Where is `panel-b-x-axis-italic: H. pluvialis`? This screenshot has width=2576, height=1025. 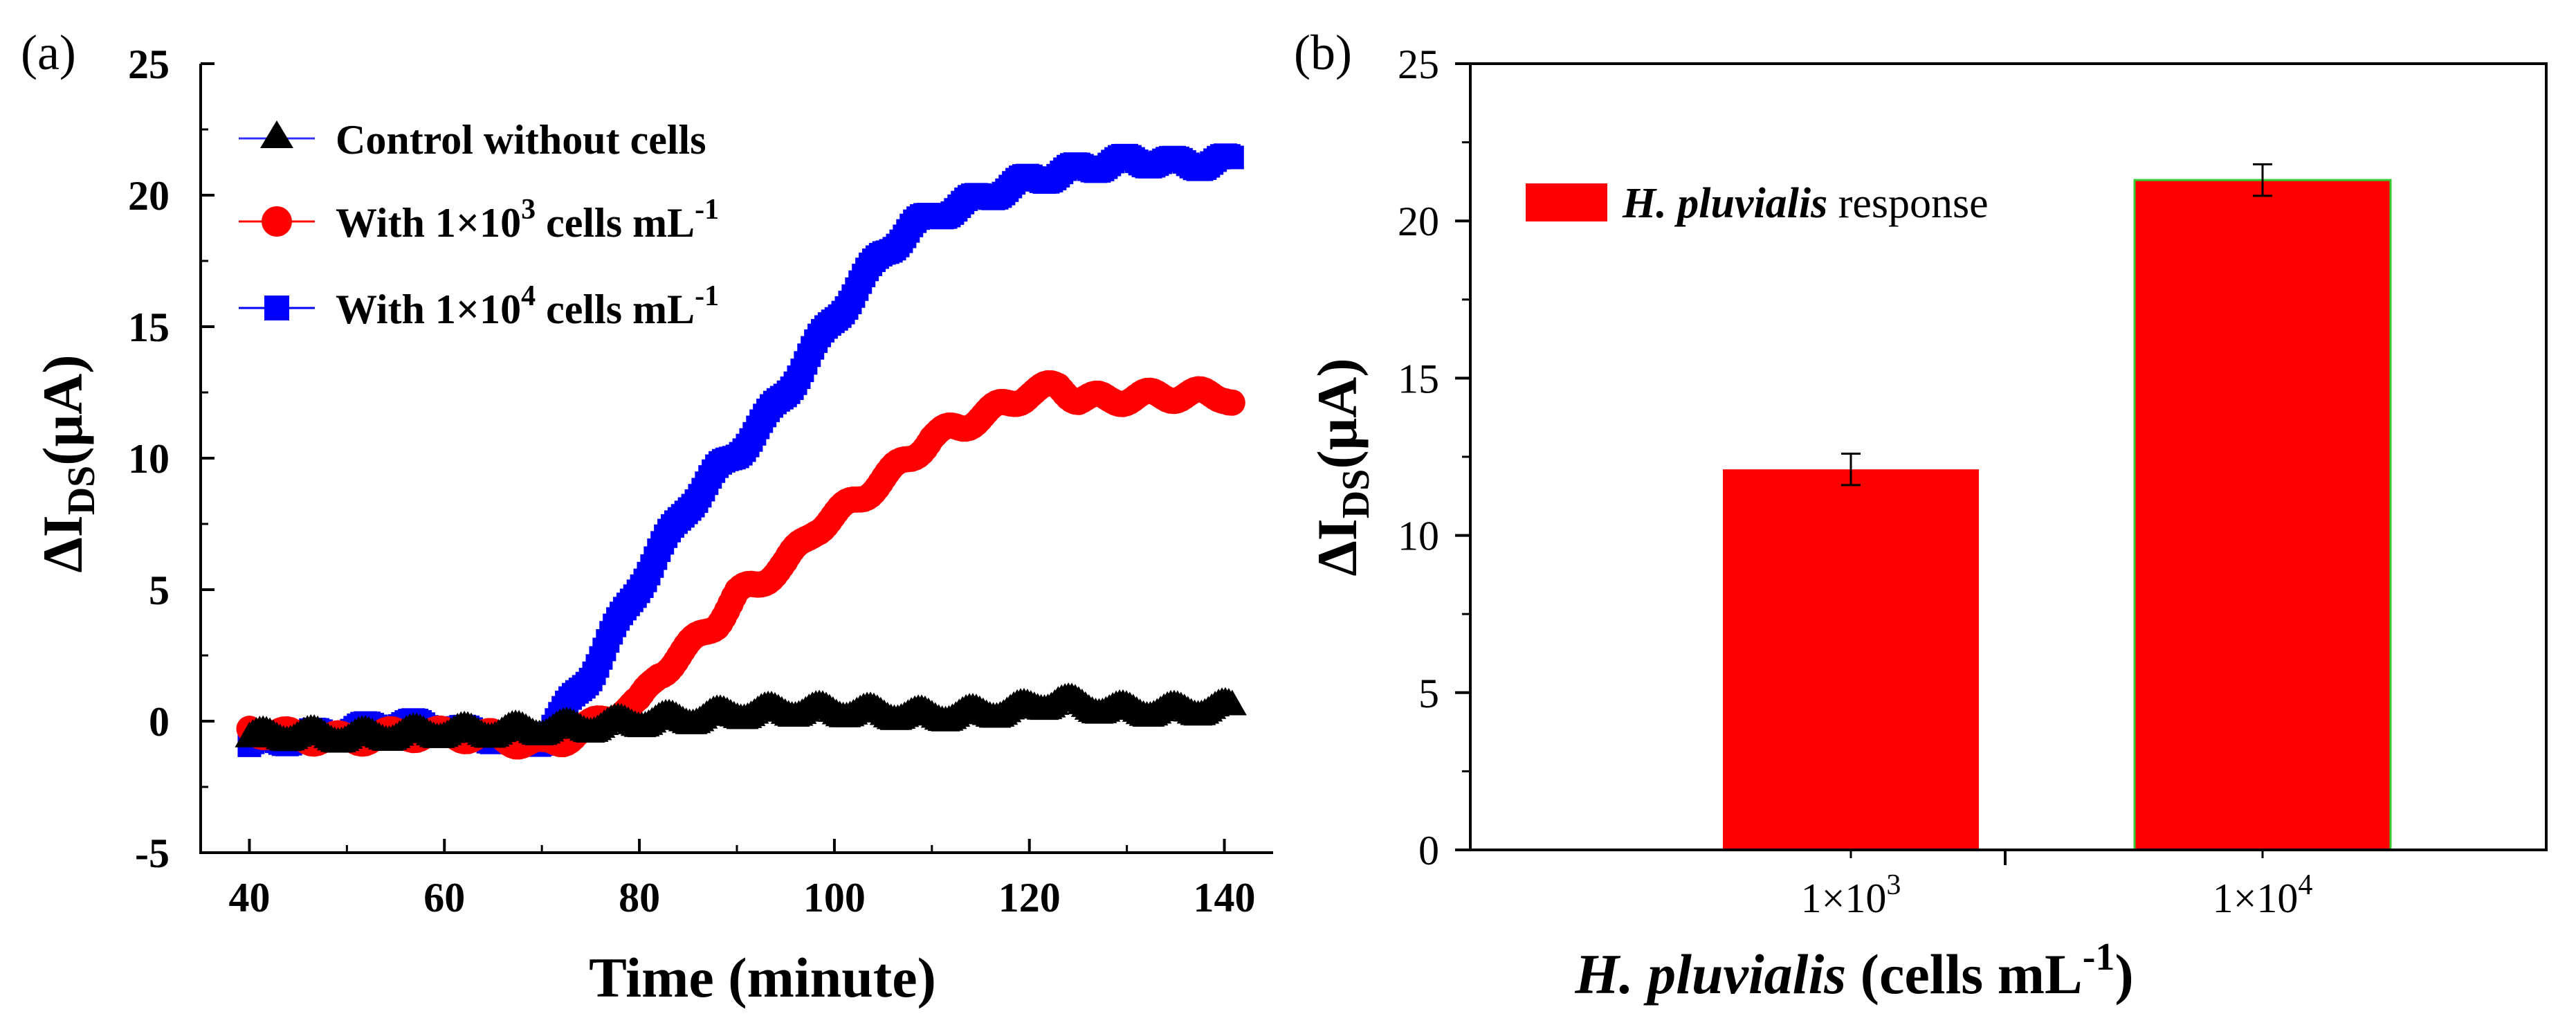
panel-b-x-axis-italic: H. pluvialis is located at coordinates (1710, 974).